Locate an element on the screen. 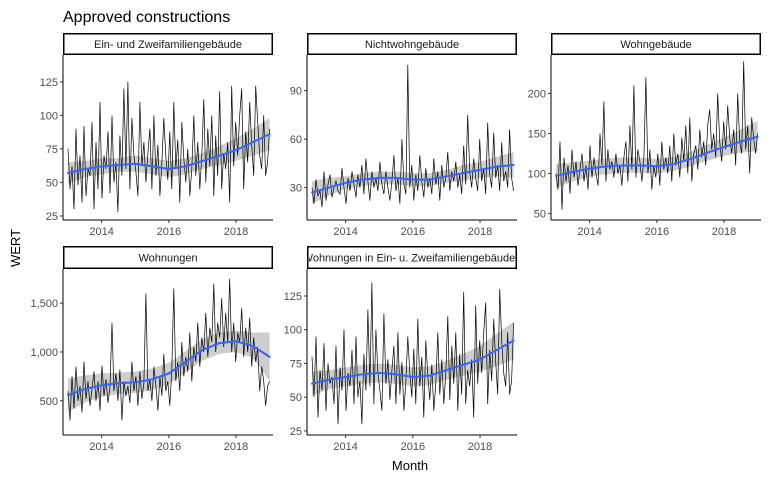 This screenshot has width=768, height=480. facet-strip-label: Wohngebäude is located at coordinates (655, 45).